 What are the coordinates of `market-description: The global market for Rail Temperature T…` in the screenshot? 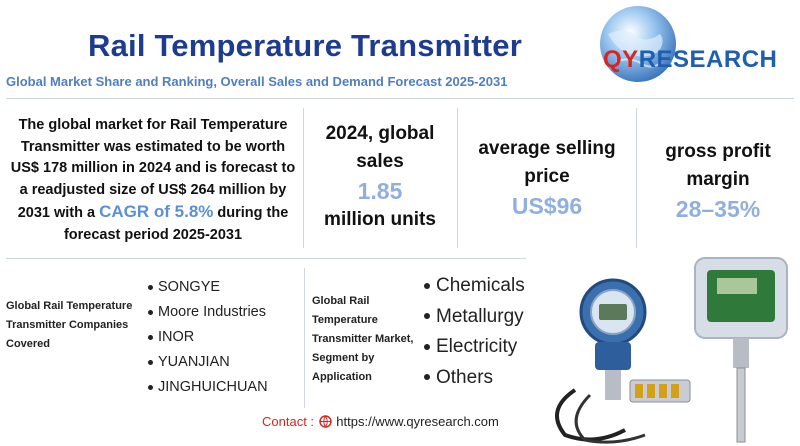 It's located at (153, 180).